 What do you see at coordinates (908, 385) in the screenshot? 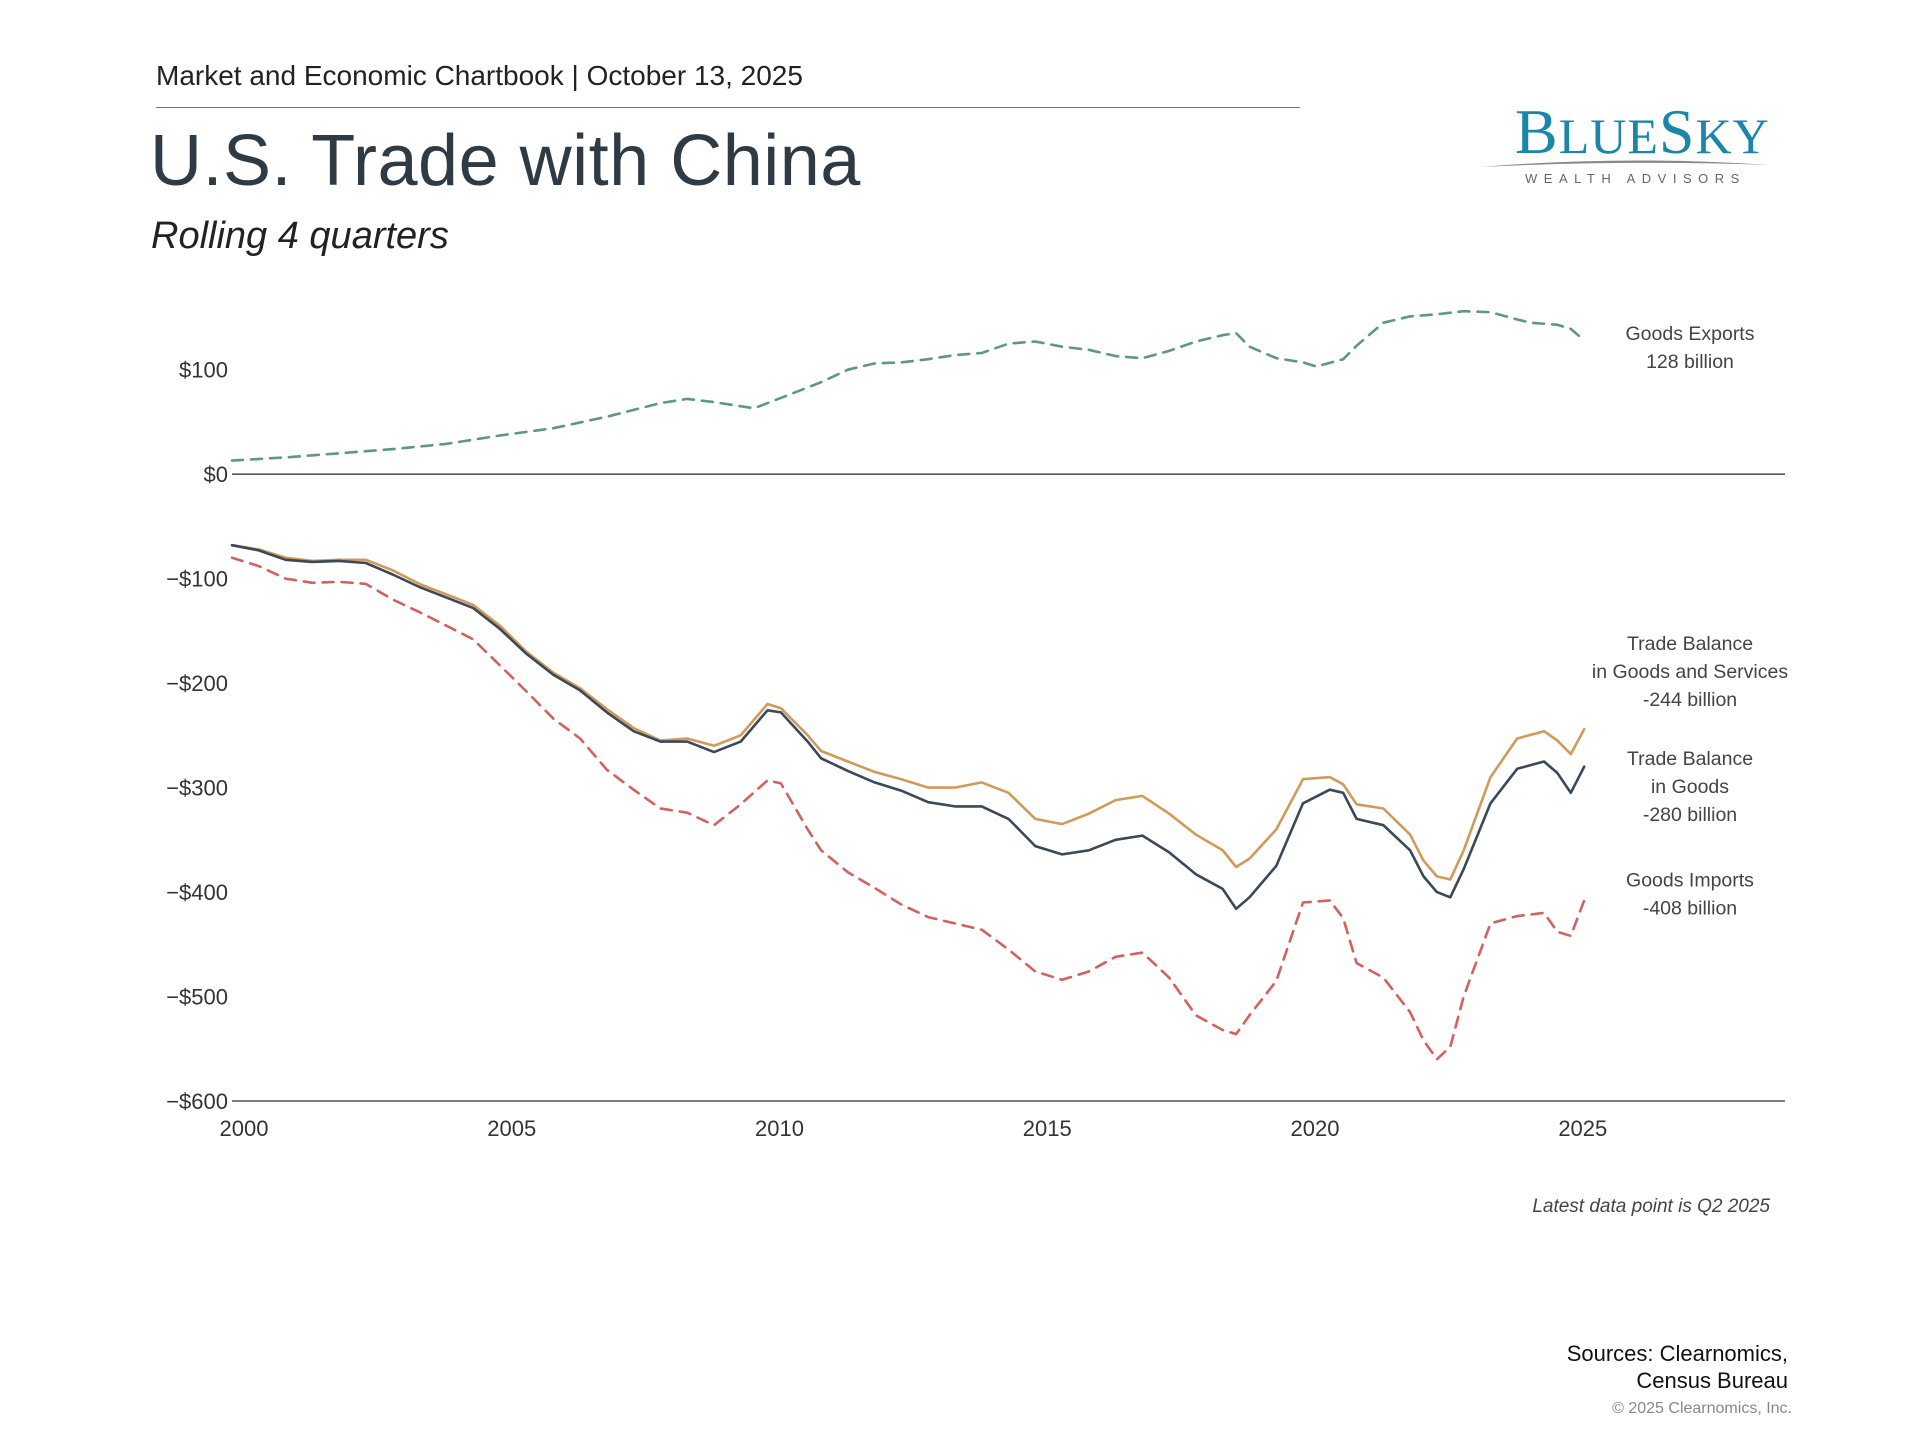
I see `series-line-exports` at bounding box center [908, 385].